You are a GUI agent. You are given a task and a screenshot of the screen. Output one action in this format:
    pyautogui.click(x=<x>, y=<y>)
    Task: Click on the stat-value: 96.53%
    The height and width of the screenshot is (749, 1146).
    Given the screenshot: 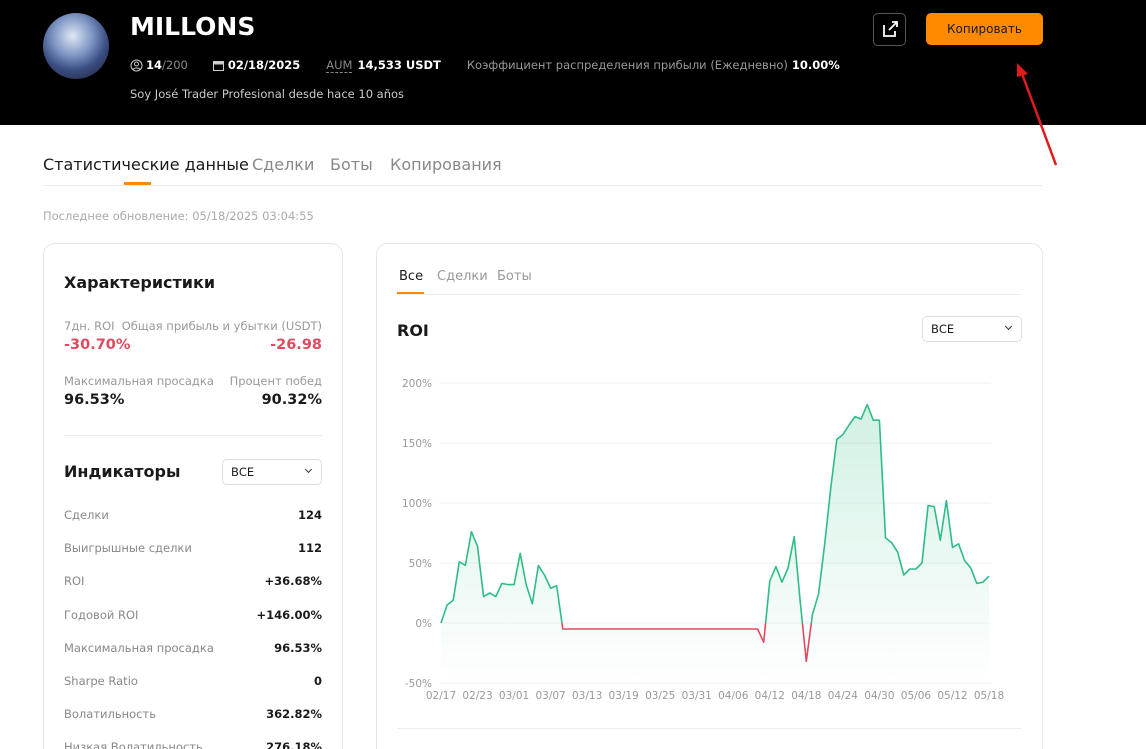 What is the action you would take?
    pyautogui.click(x=94, y=400)
    